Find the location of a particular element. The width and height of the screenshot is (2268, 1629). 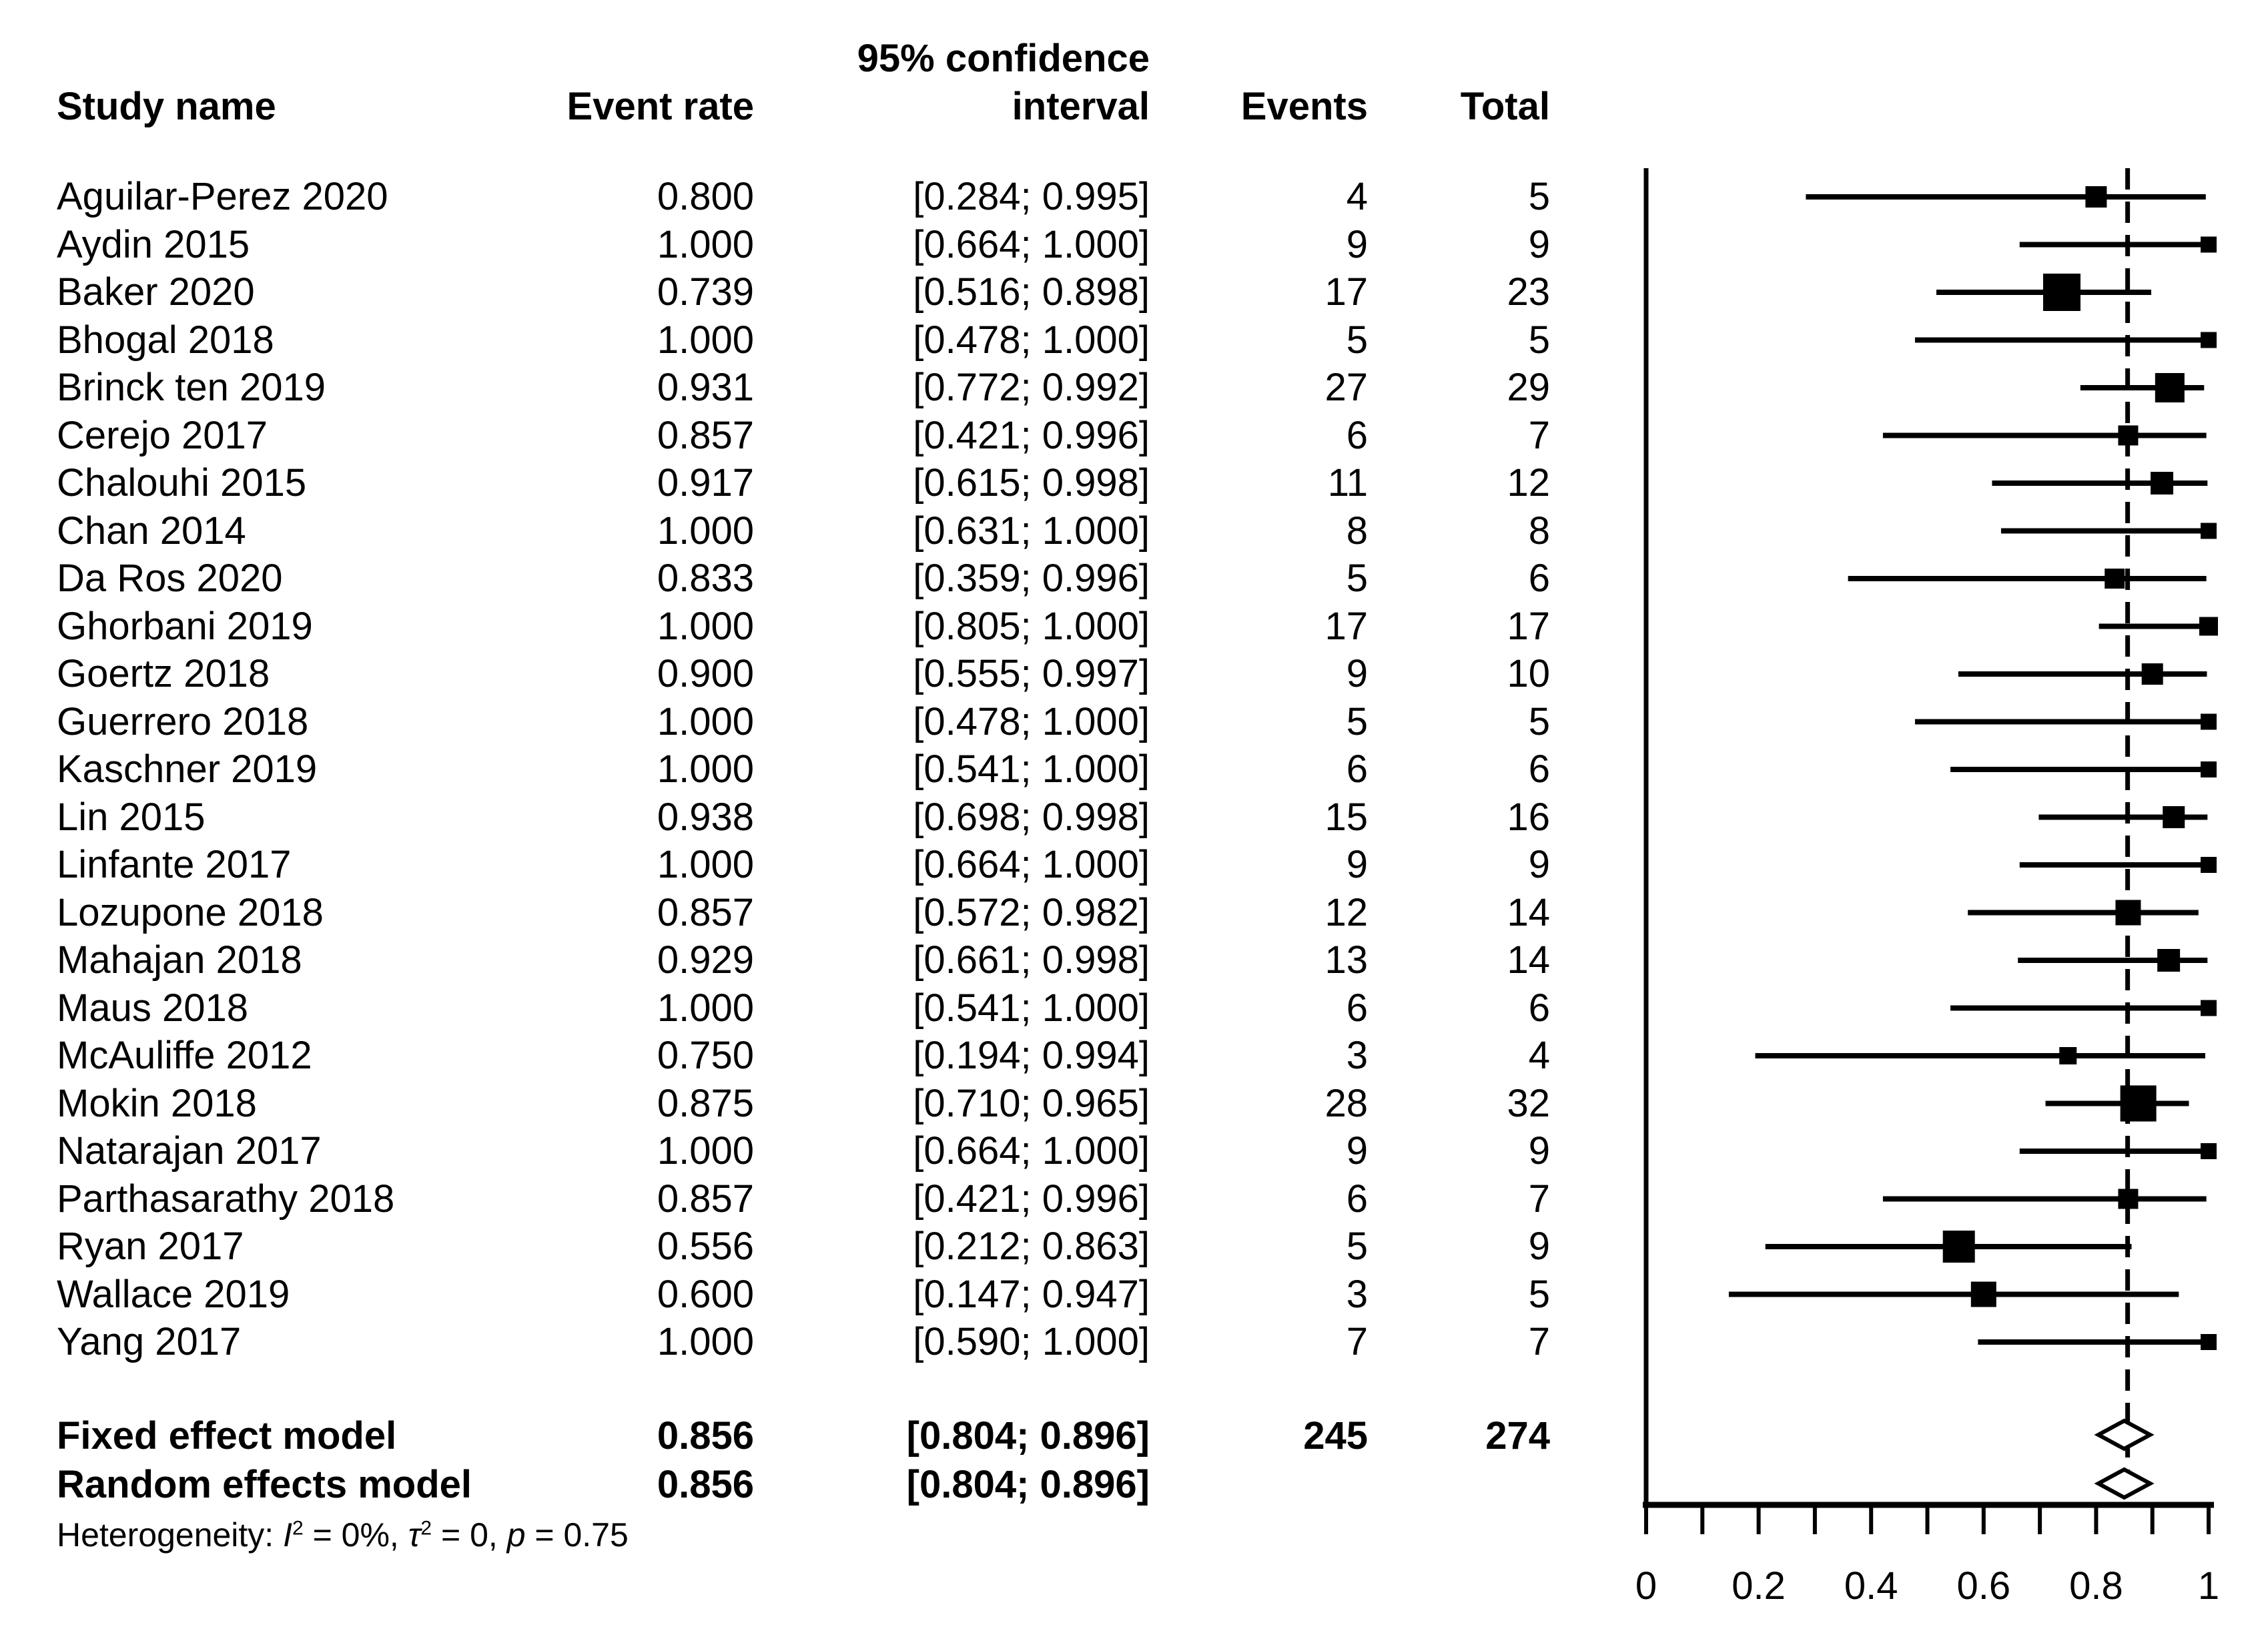

study-name-cell: Mokin 2018 is located at coordinates (157, 1103).